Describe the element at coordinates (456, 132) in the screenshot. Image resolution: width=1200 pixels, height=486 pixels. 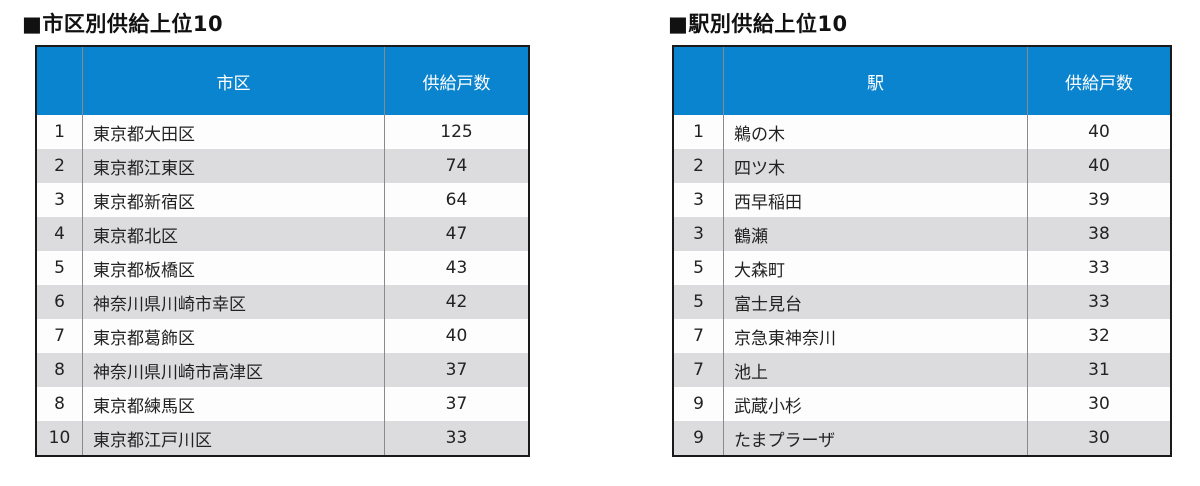
I see `cell-count: 125` at that location.